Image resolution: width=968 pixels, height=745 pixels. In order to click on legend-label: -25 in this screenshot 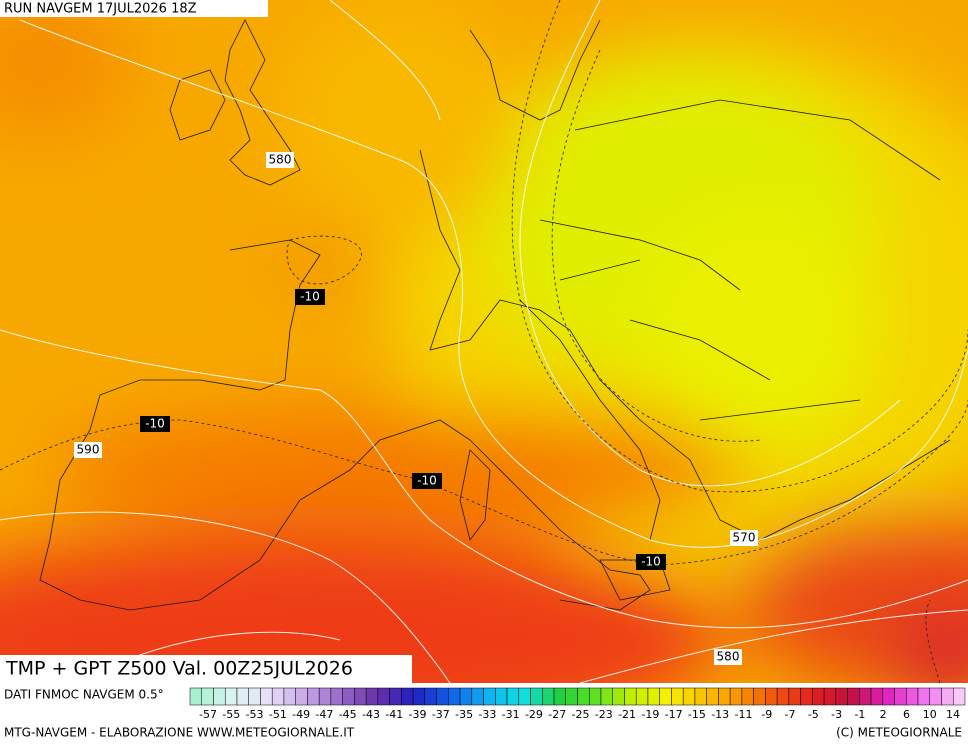, I will do `click(581, 714)`.